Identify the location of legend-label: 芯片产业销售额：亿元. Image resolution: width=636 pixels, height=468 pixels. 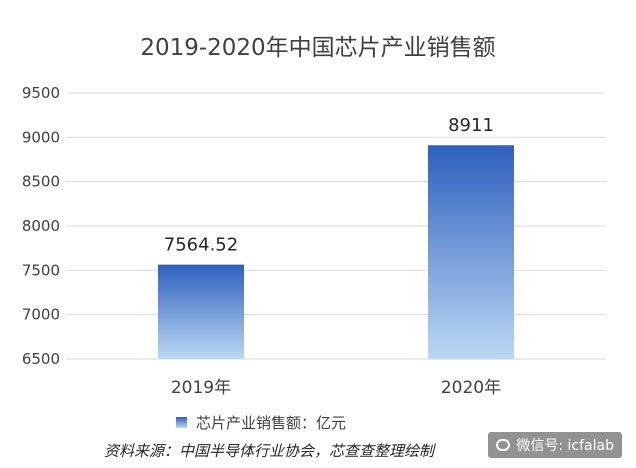
(271, 423).